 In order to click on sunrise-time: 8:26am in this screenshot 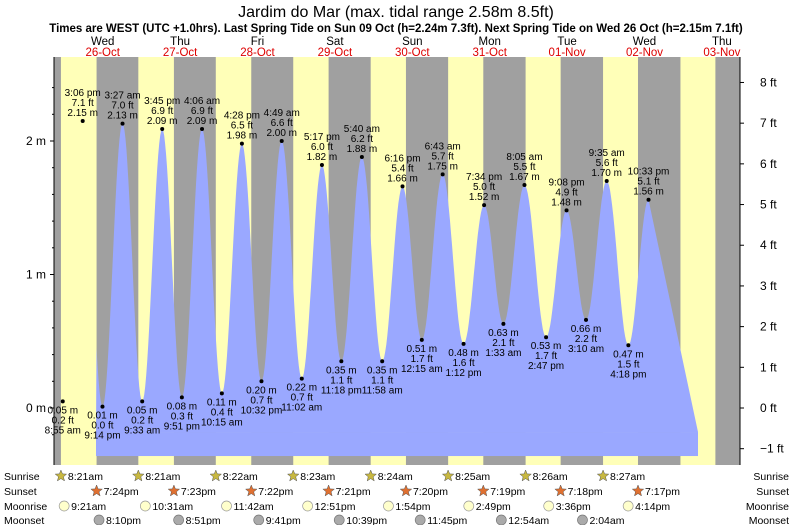, I will do `click(550, 477)`.